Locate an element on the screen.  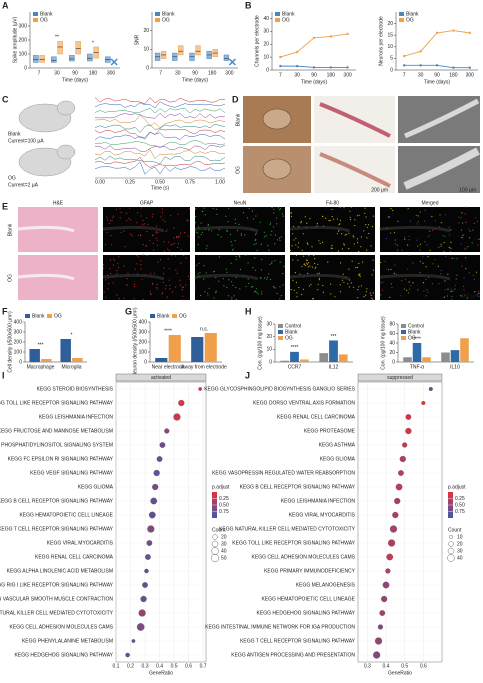
bar is located at coordinates (324, 357).